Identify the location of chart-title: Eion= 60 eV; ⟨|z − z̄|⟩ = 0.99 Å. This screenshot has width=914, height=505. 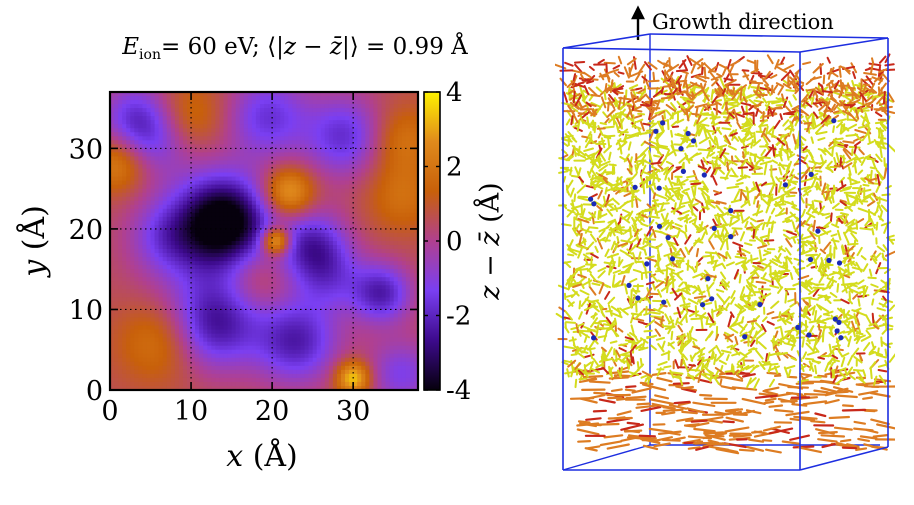
(294, 47).